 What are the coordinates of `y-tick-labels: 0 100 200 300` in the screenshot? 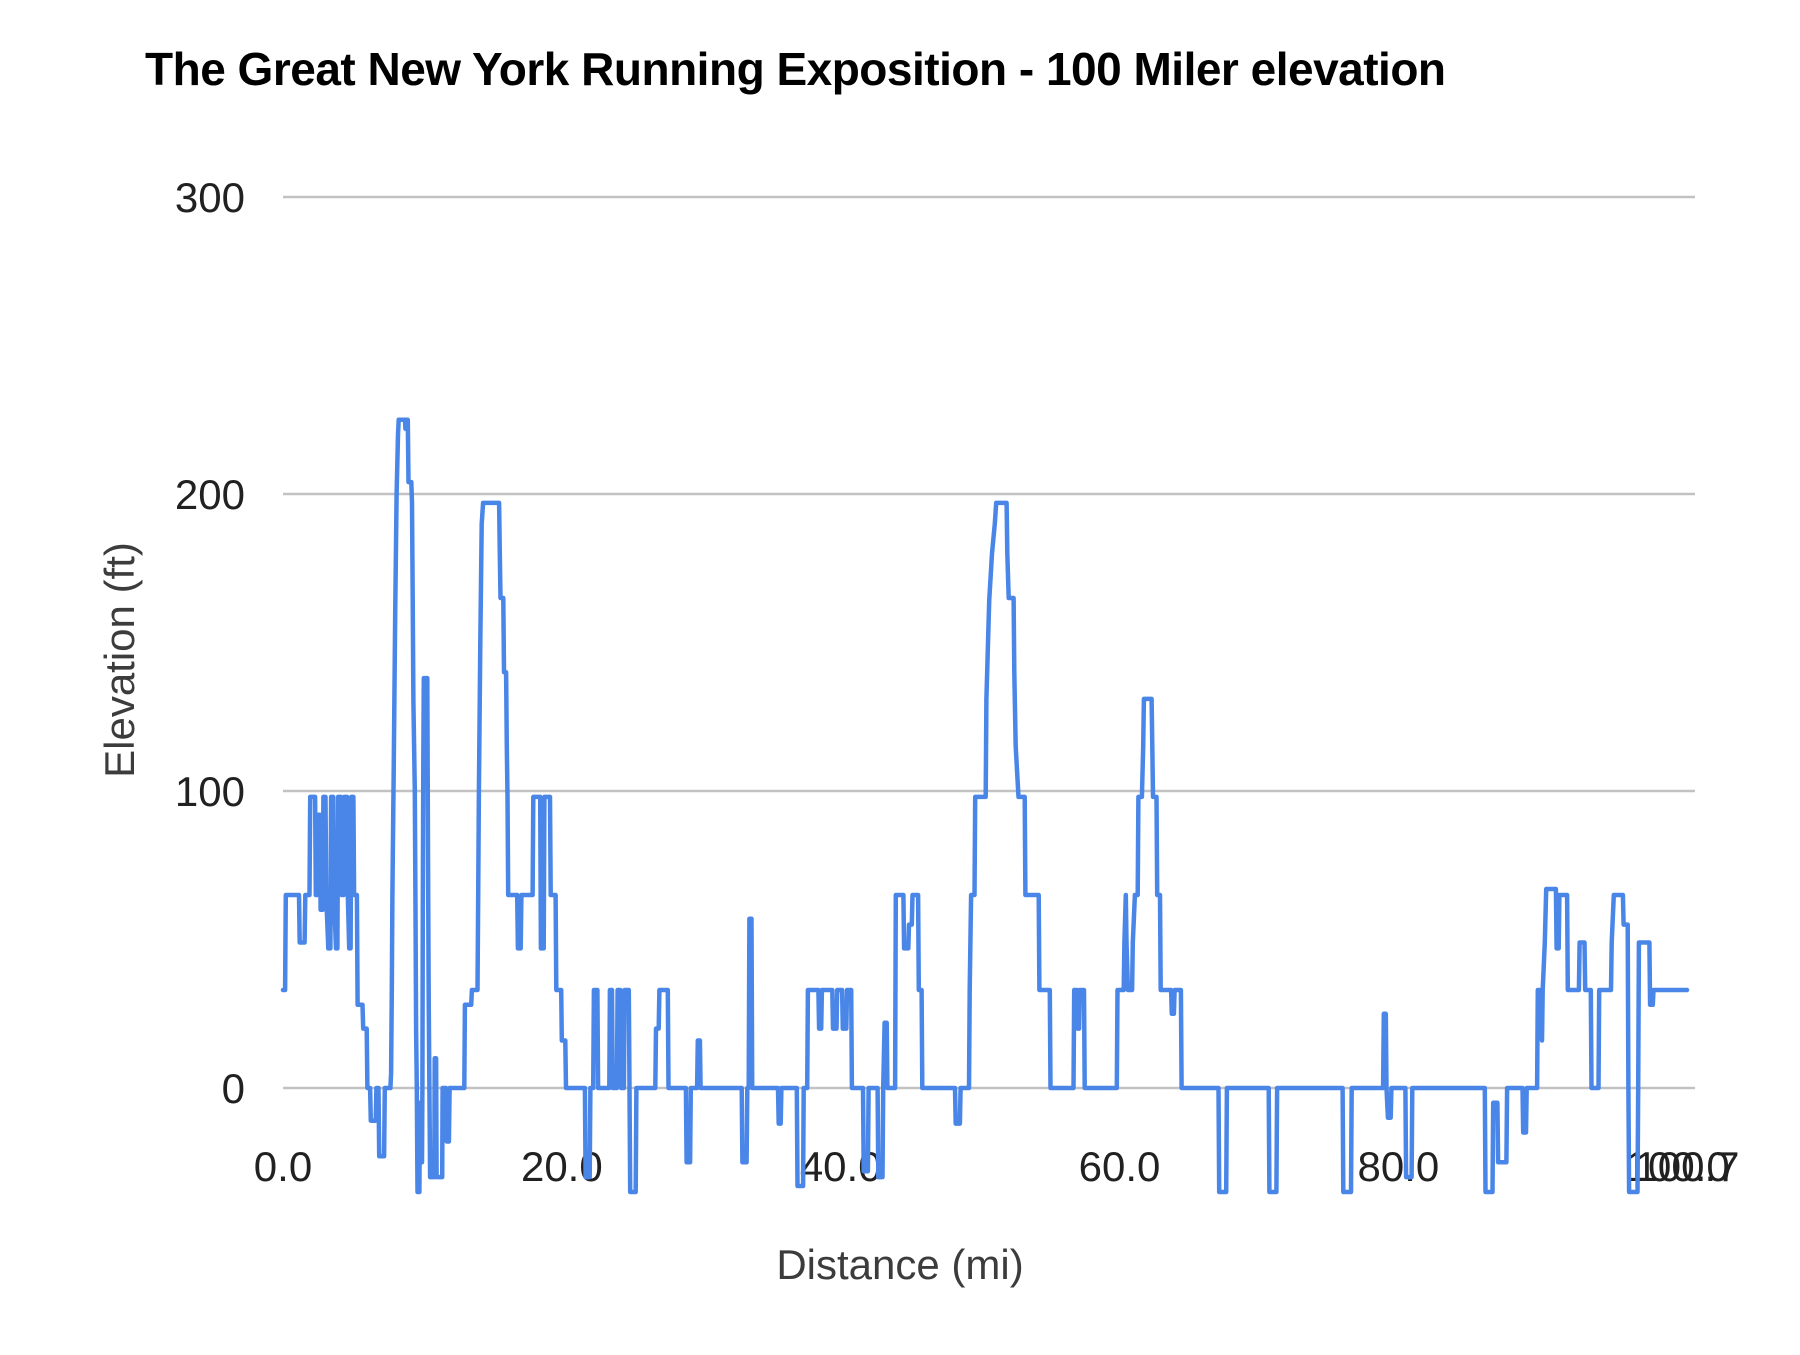 It's located at (210, 643).